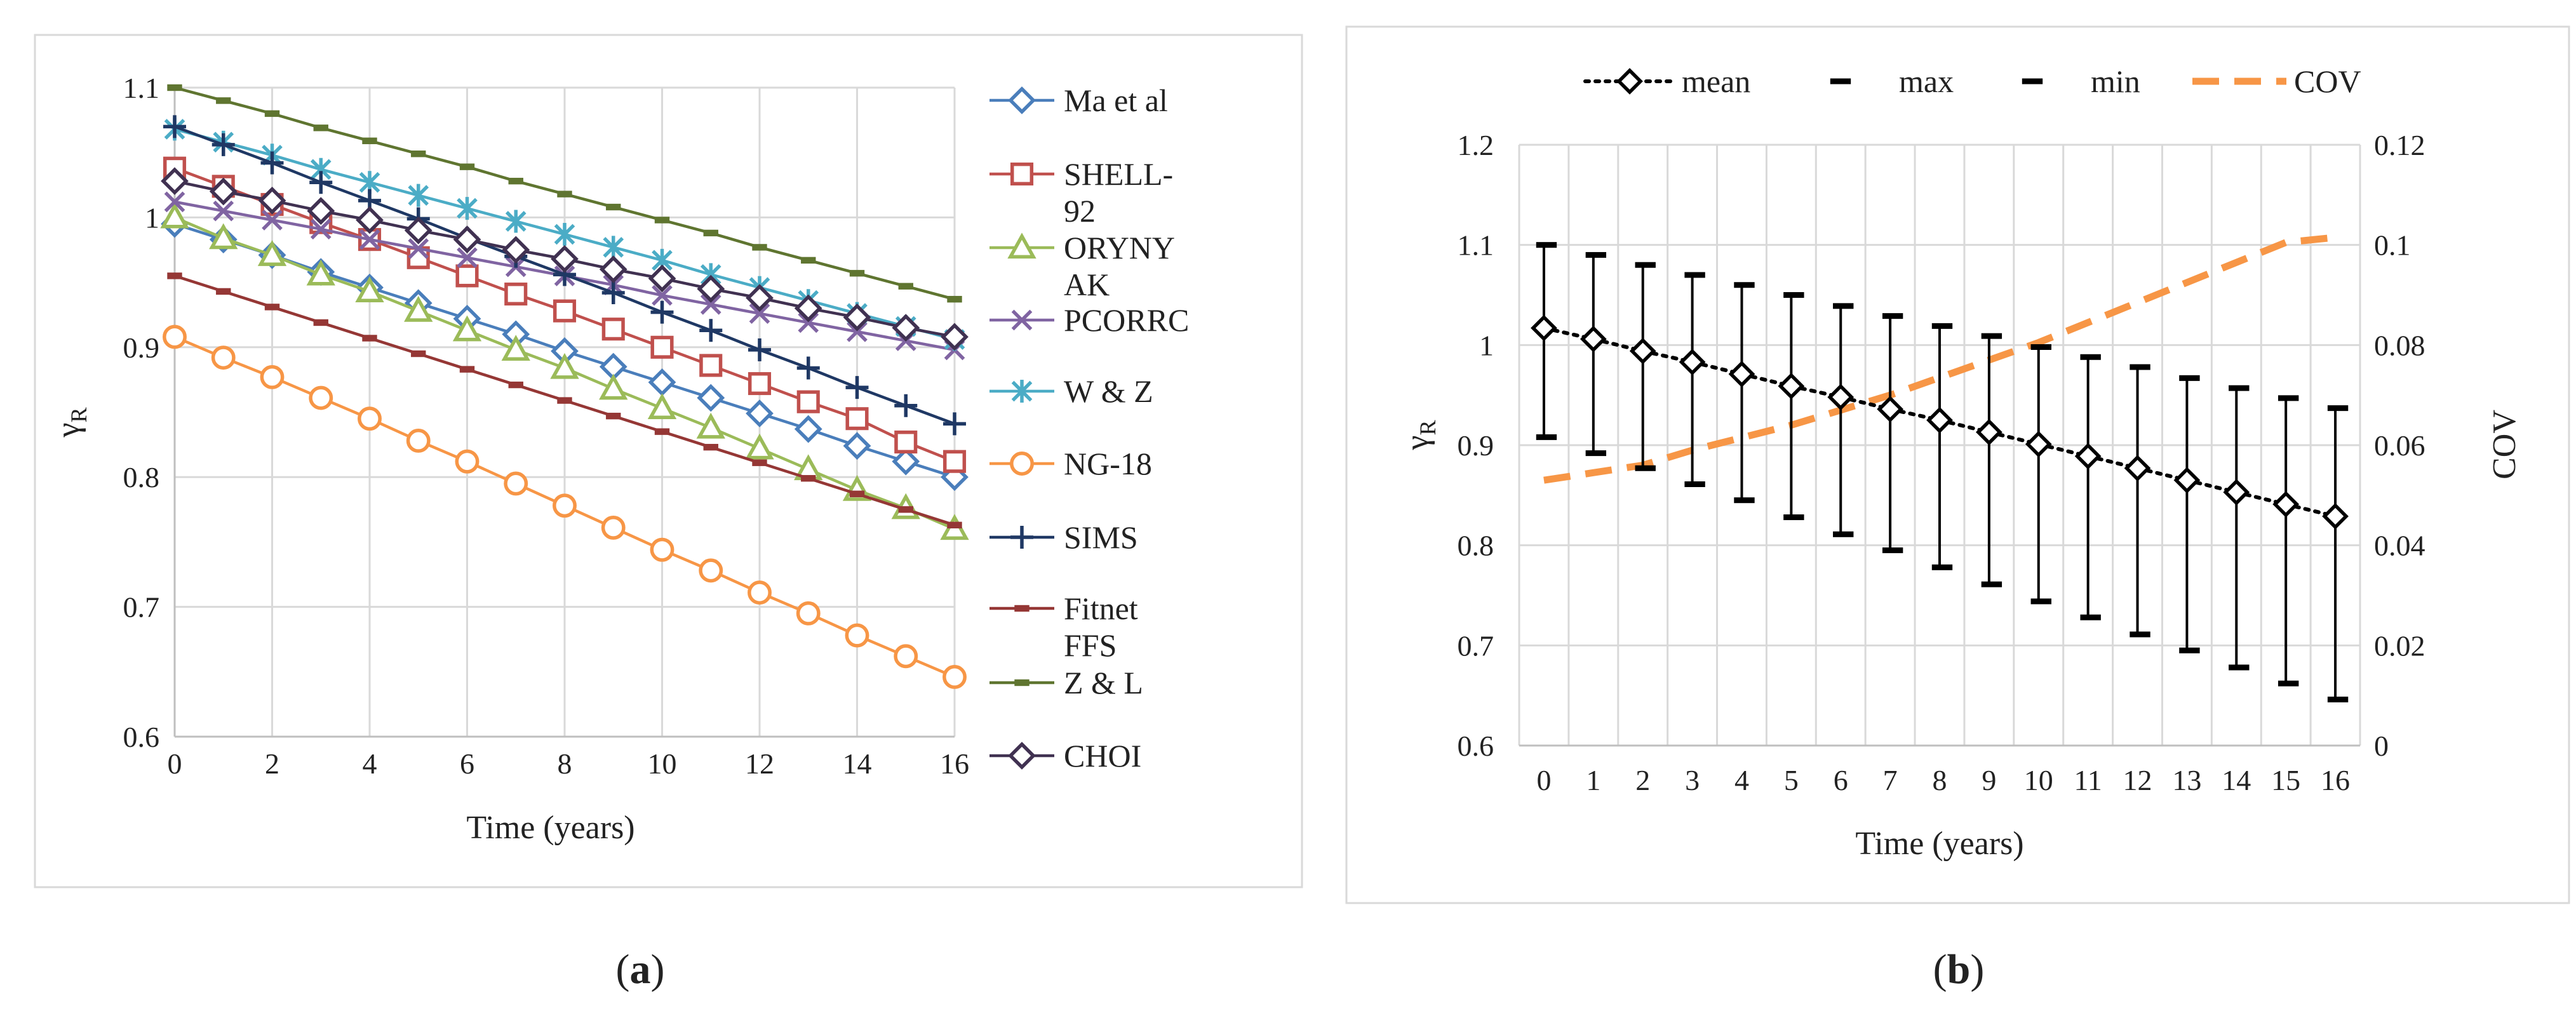  Describe the element at coordinates (2399, 345) in the screenshot. I see `panel-b-y2-tick-label: 0.08` at that location.